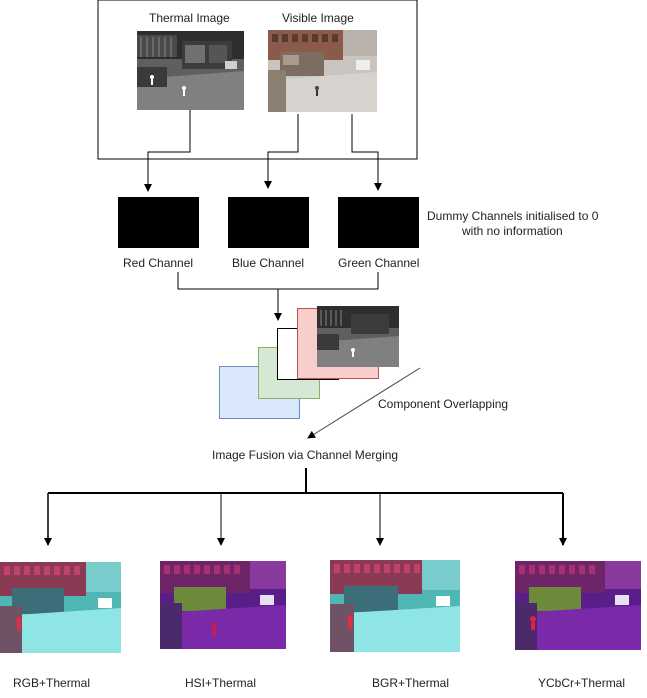 The width and height of the screenshot is (647, 698). Describe the element at coordinates (268, 222) in the screenshot. I see `blue-channel-block` at that location.